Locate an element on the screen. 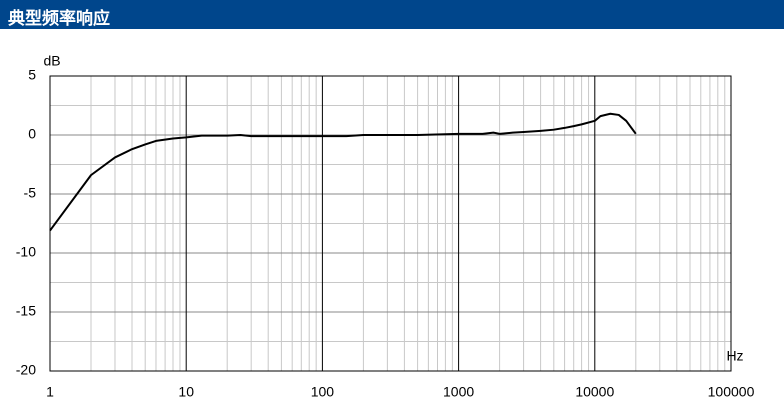  x-tick-label: 100 is located at coordinates (323, 392).